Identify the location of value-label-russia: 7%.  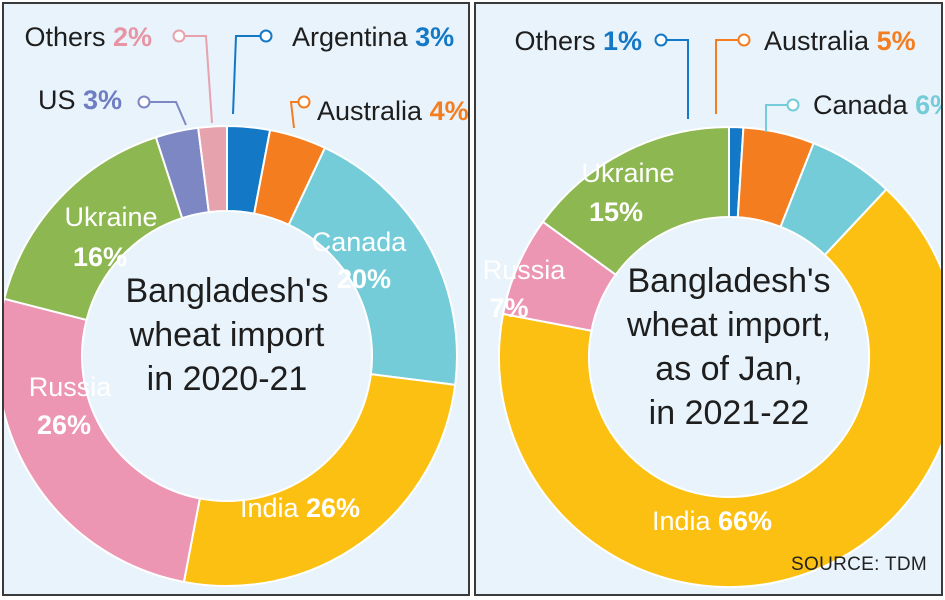
(508, 308).